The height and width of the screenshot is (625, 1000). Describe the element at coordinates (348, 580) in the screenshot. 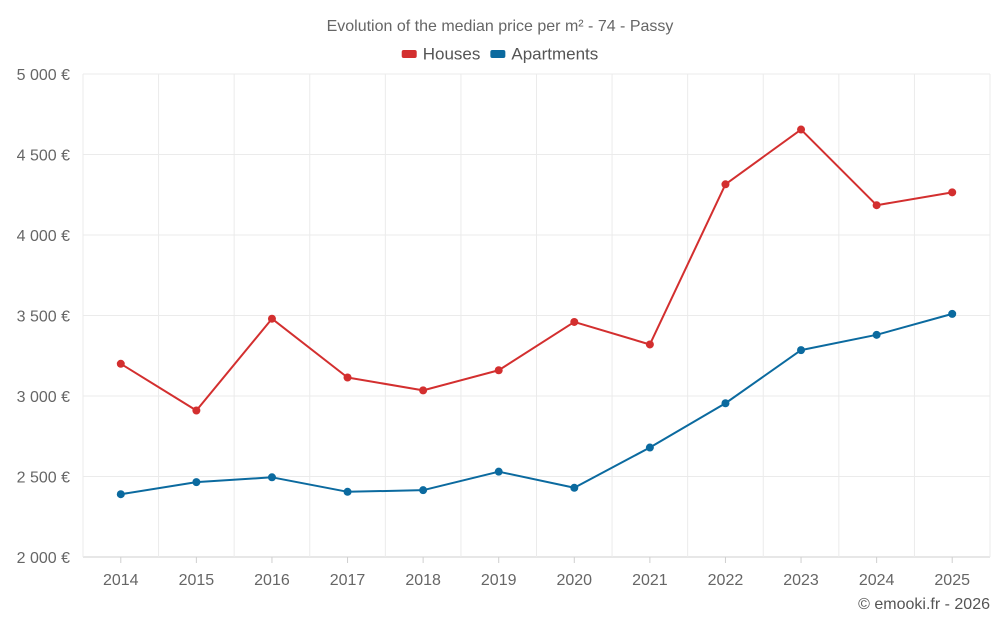

I see `x-tick-label: 2017` at that location.